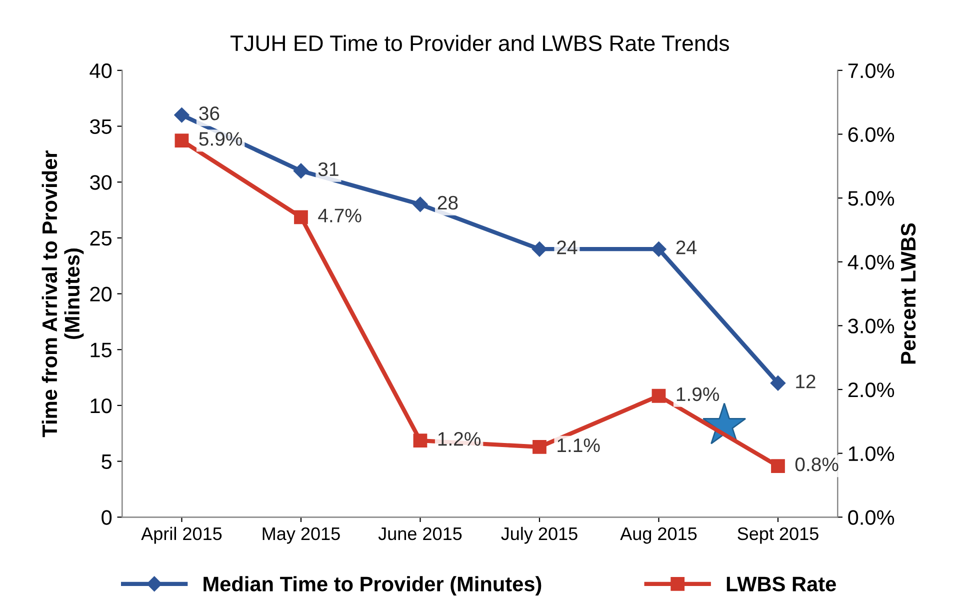 The width and height of the screenshot is (954, 612). What do you see at coordinates (340, 215) in the screenshot?
I see `data-label: 4.7%` at bounding box center [340, 215].